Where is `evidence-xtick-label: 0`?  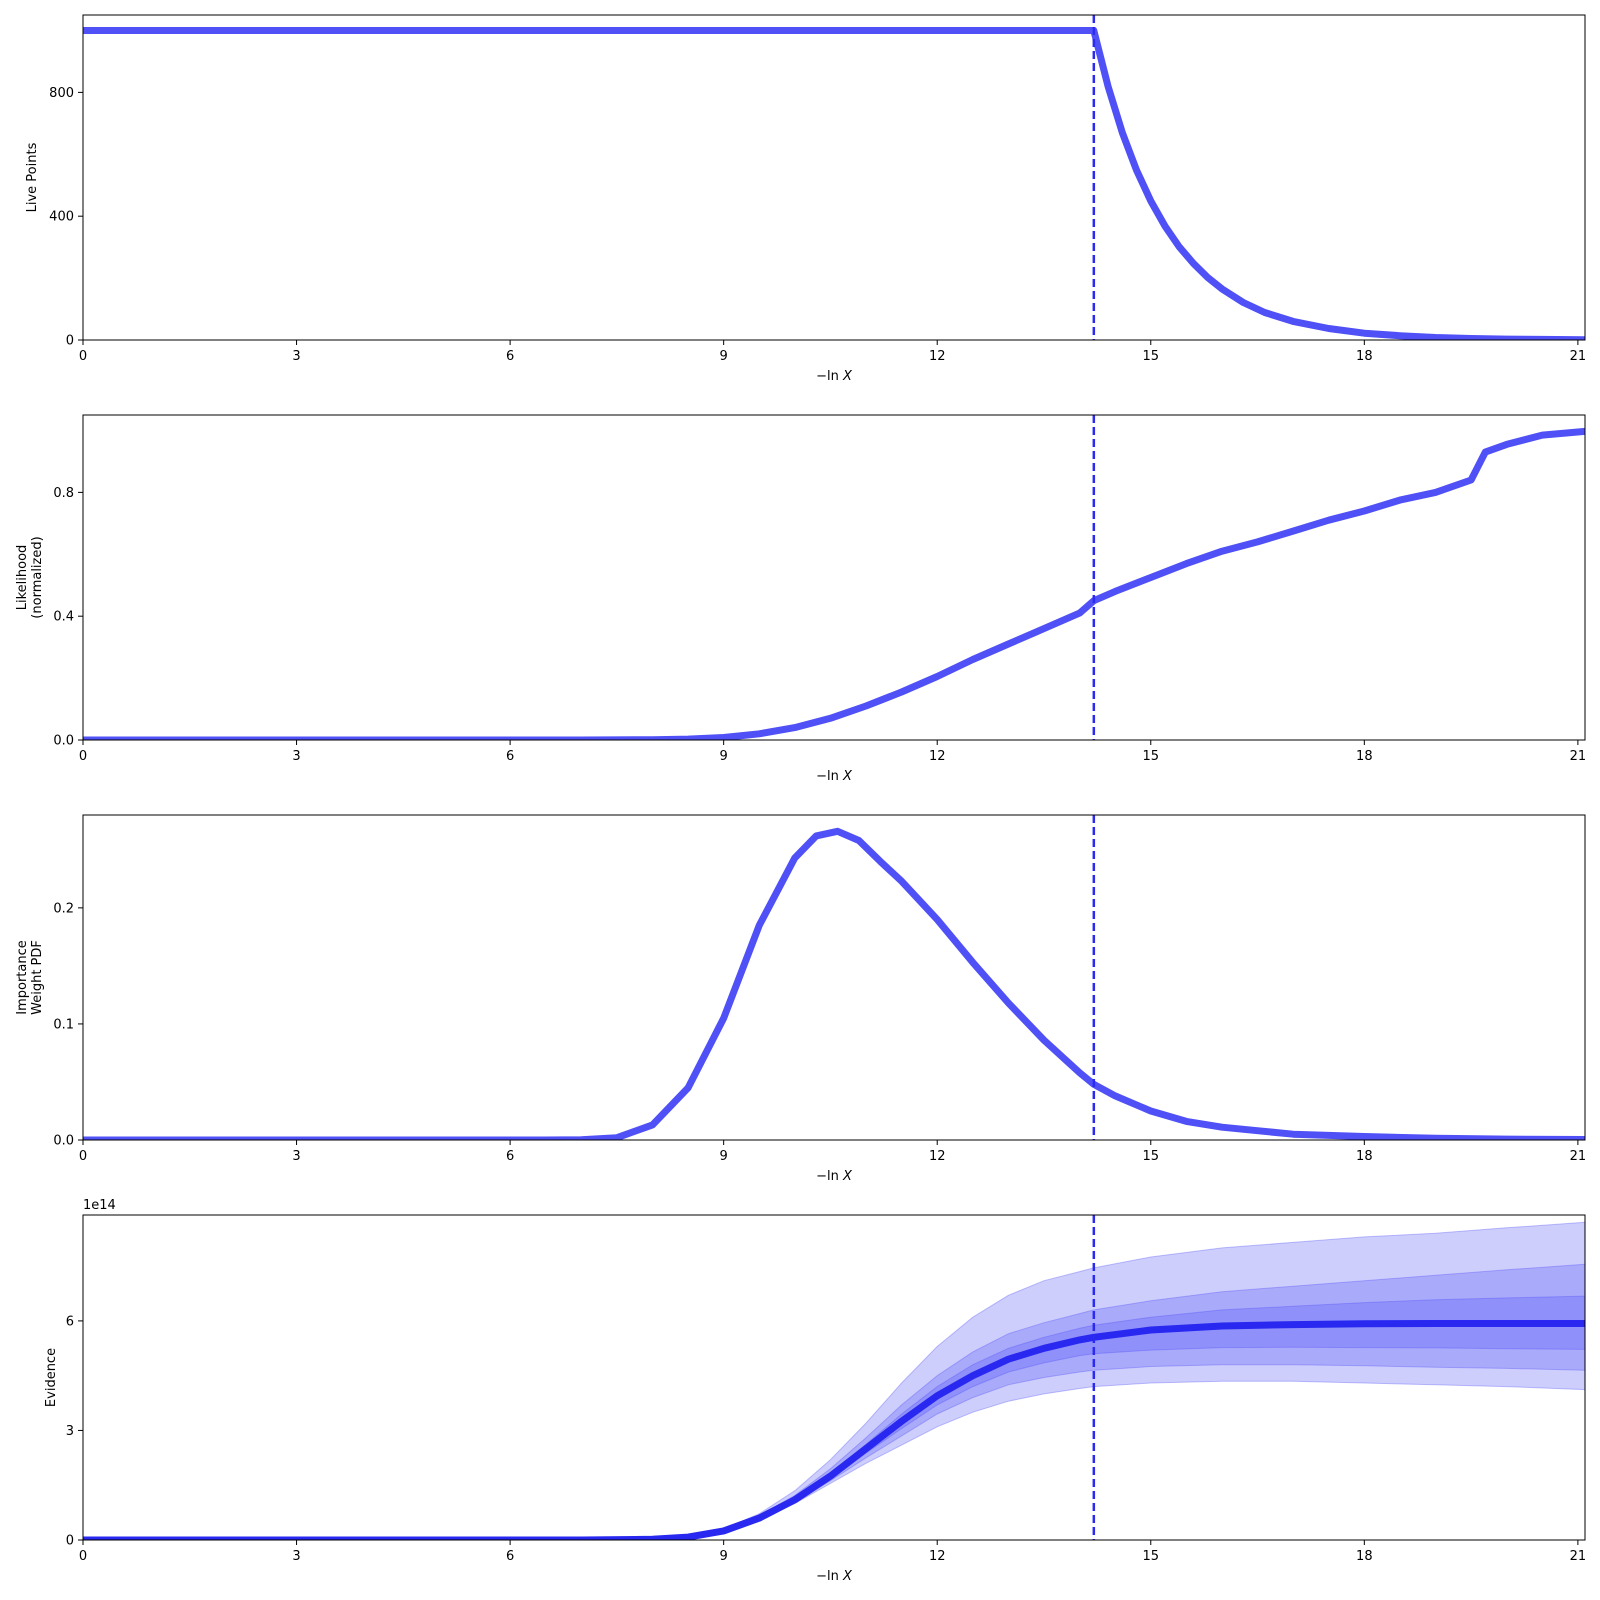
evidence-xtick-label: 0 is located at coordinates (83, 1556).